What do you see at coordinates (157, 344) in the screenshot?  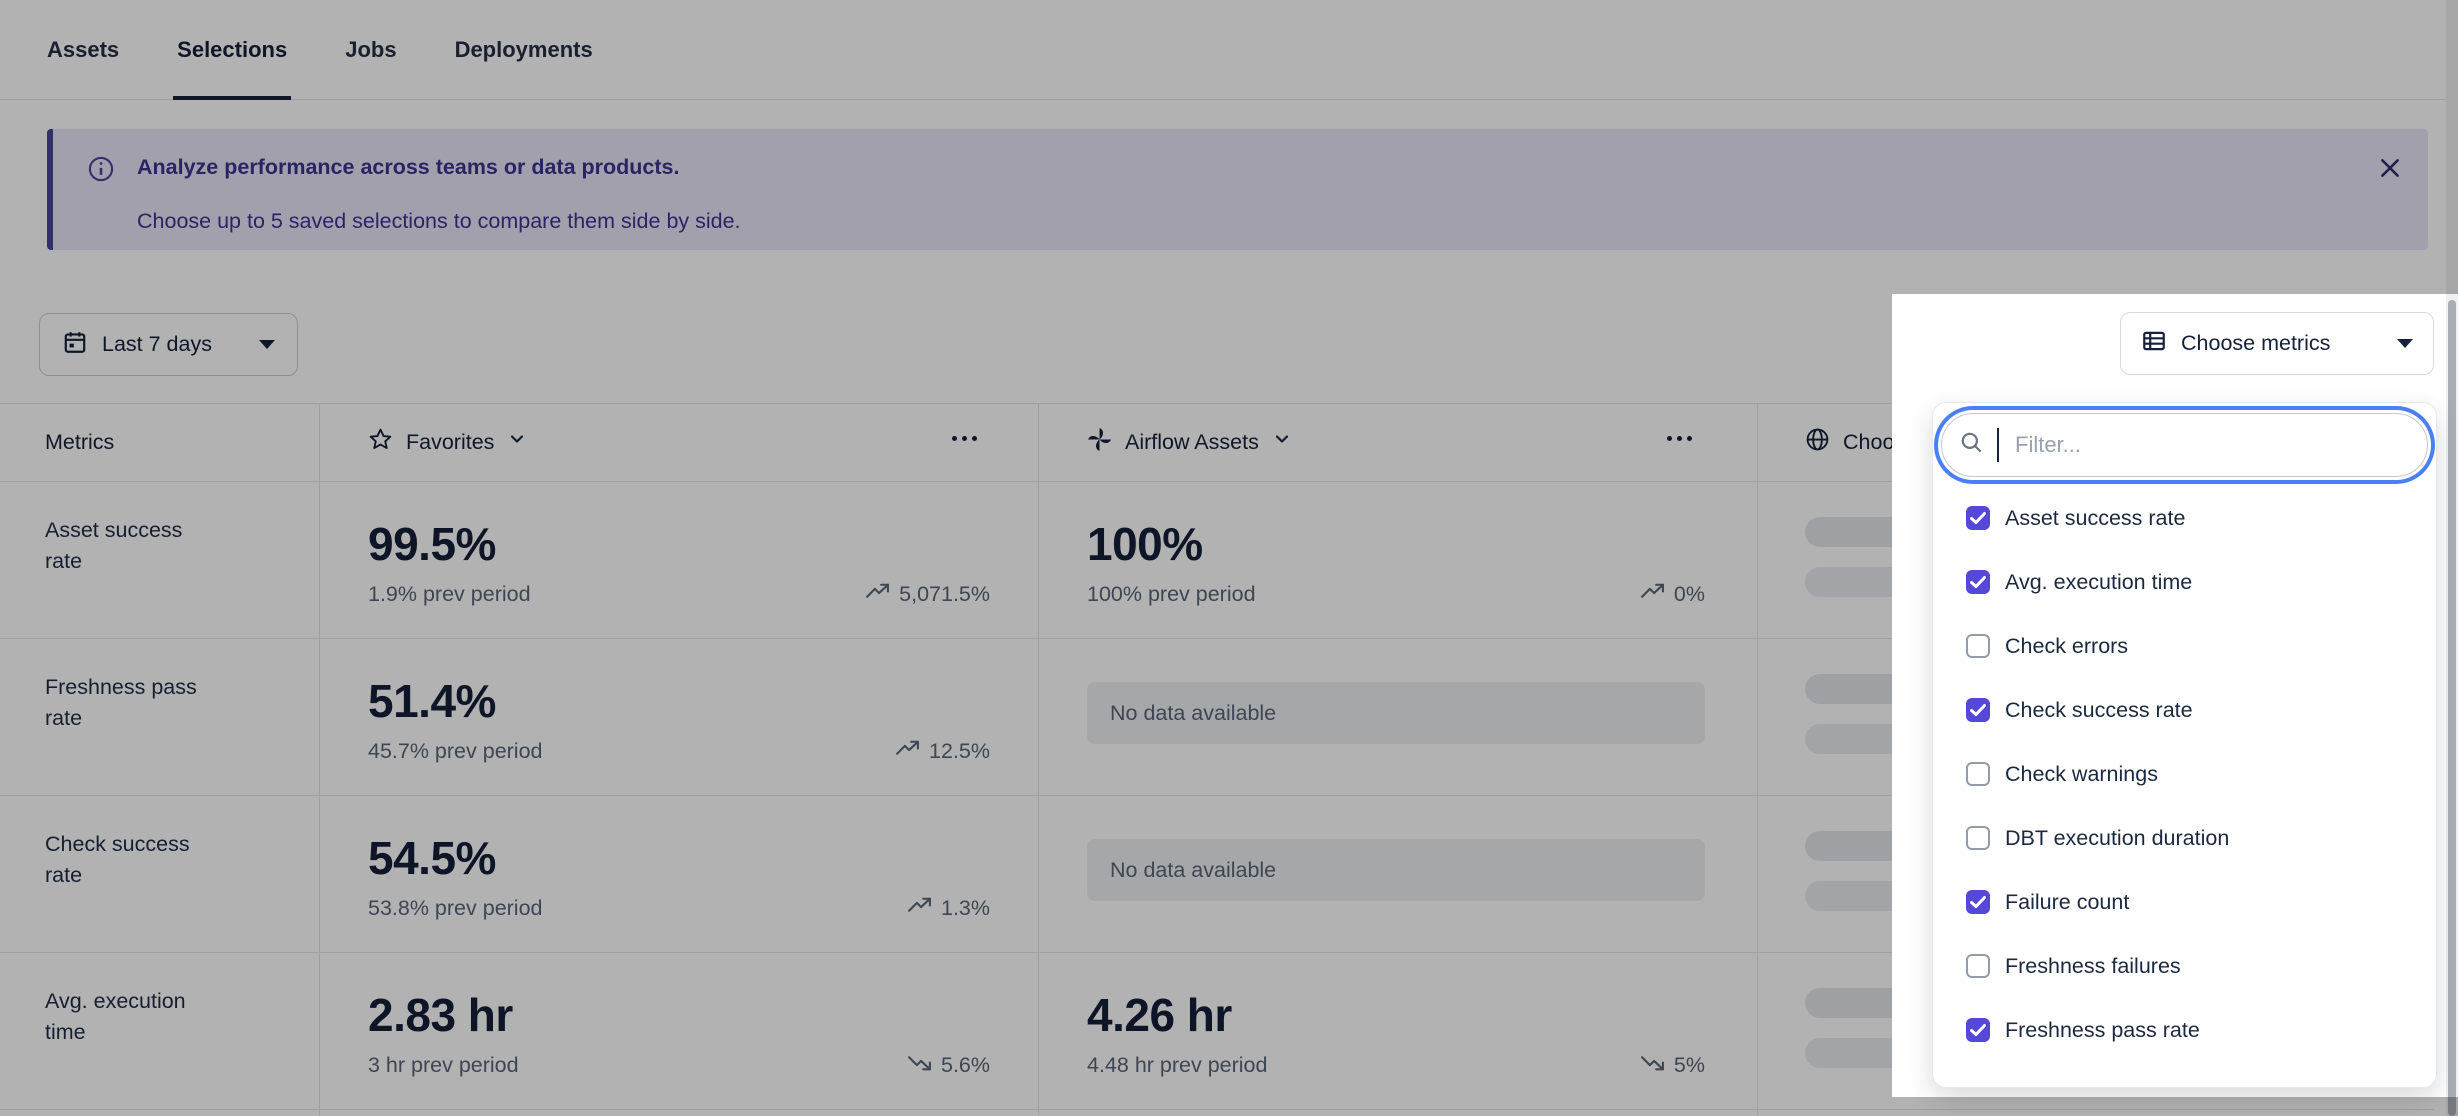 I see `date-range-label: Last 7 days` at bounding box center [157, 344].